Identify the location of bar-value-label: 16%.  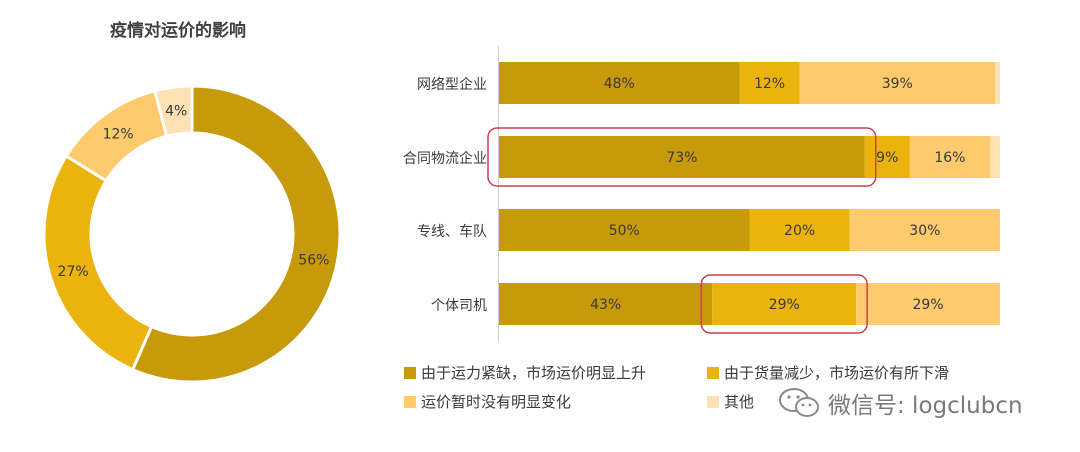
(949, 158).